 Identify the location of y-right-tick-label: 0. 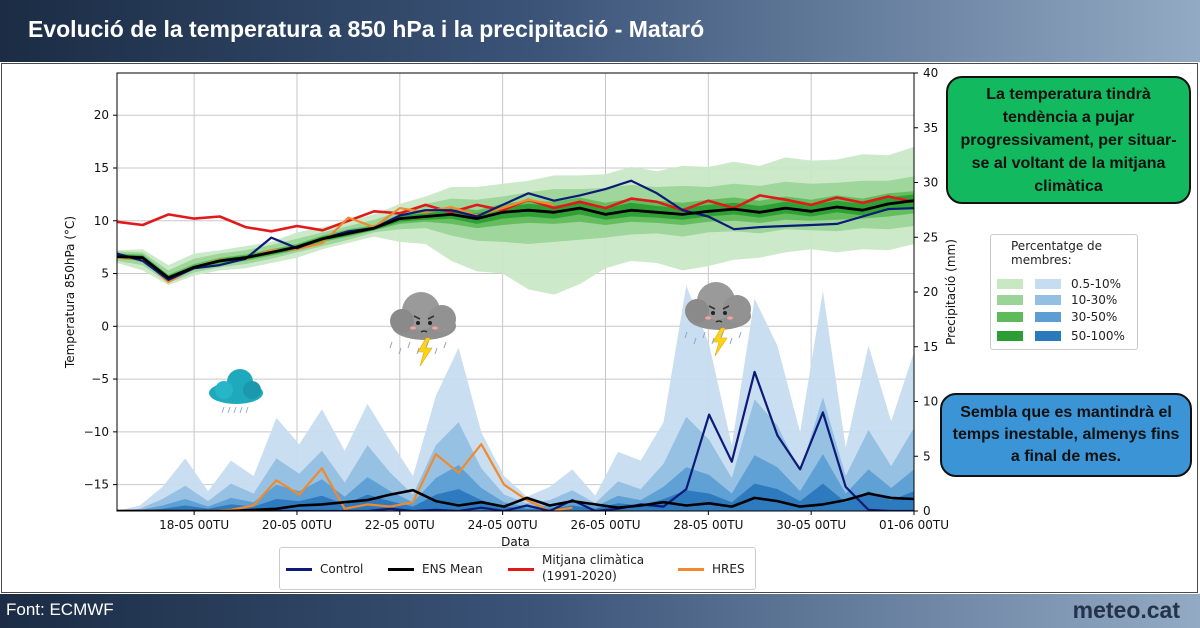
(927, 511).